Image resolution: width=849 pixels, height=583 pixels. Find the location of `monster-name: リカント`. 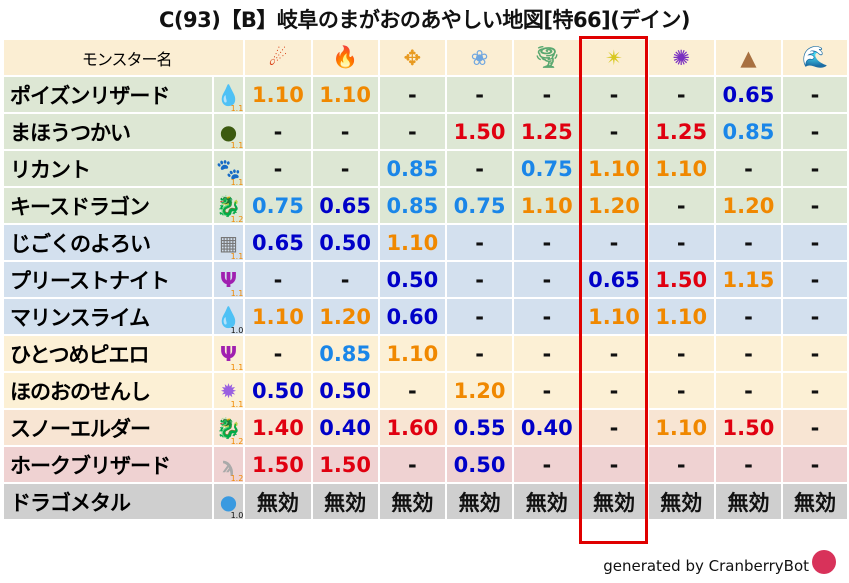

monster-name: リカント is located at coordinates (108, 168).